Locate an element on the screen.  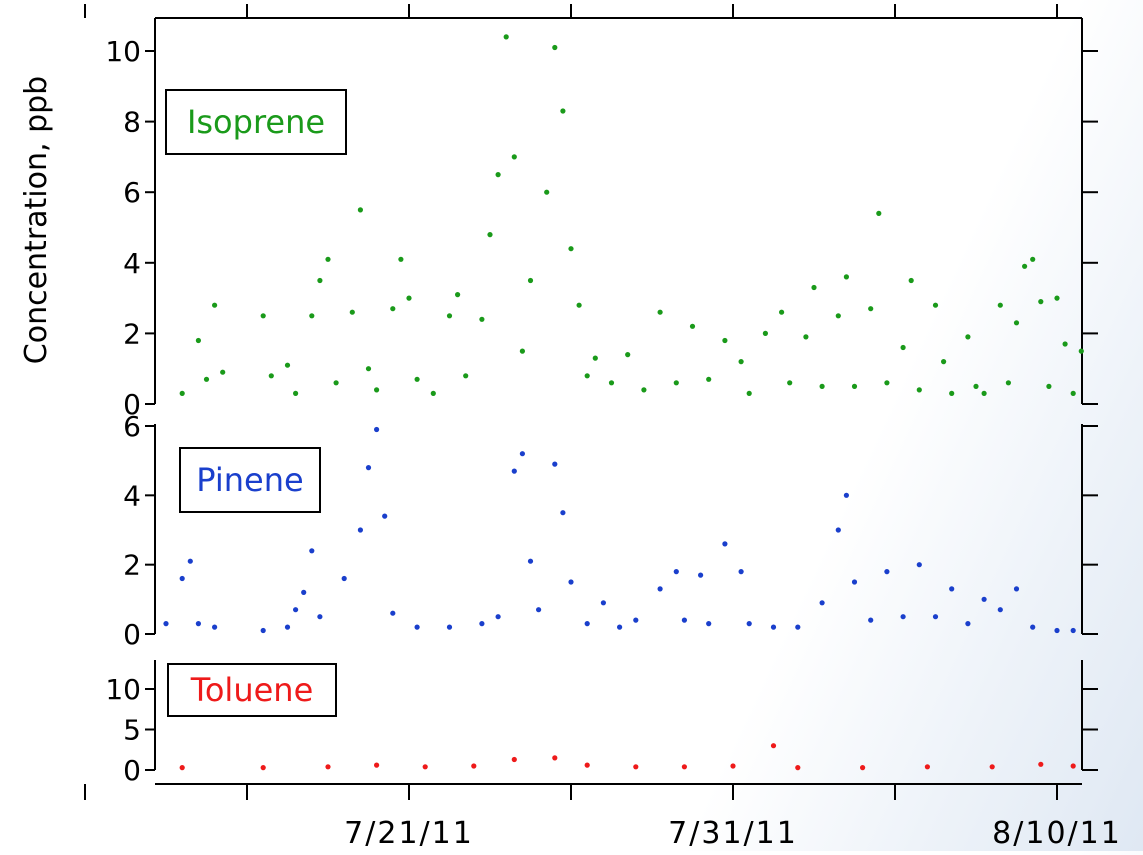
y-tick-label-isoprene: 2 is located at coordinates (132, 333).